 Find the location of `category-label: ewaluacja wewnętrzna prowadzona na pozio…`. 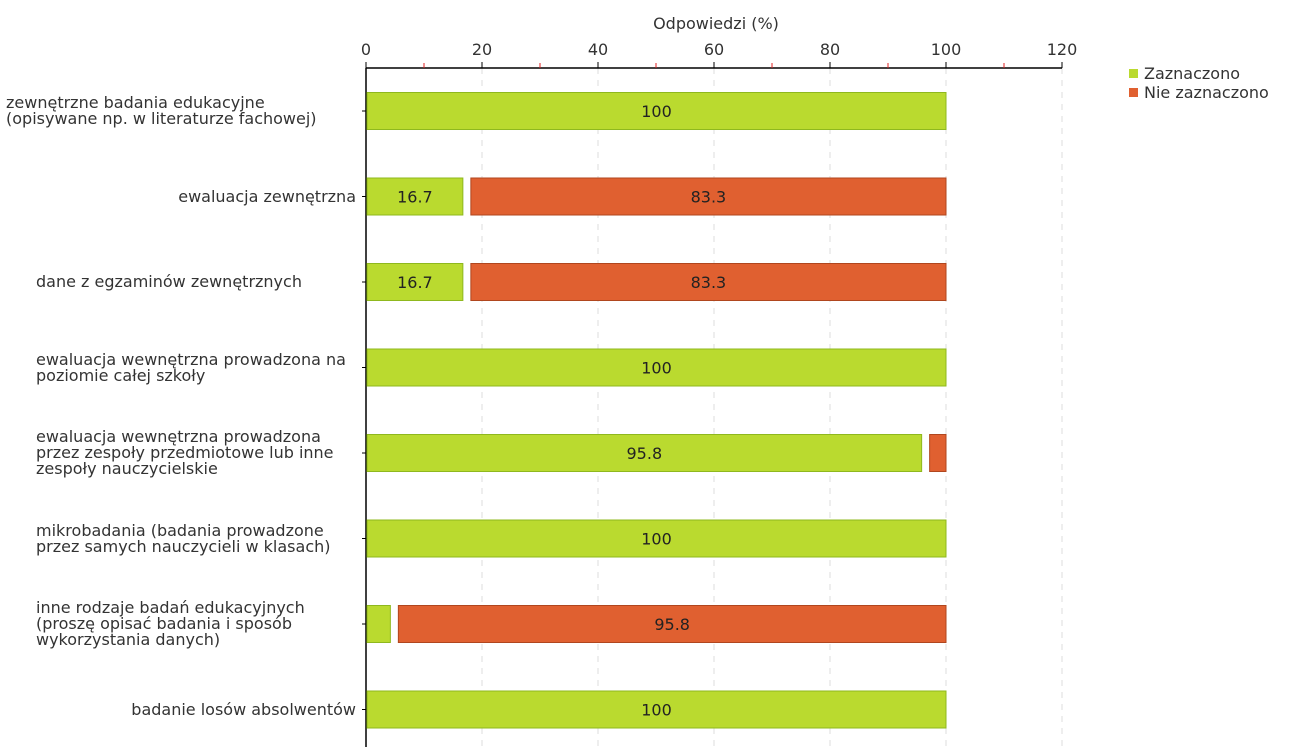

category-label: ewaluacja wewnętrzna prowadzona na pozio… is located at coordinates (191, 367).